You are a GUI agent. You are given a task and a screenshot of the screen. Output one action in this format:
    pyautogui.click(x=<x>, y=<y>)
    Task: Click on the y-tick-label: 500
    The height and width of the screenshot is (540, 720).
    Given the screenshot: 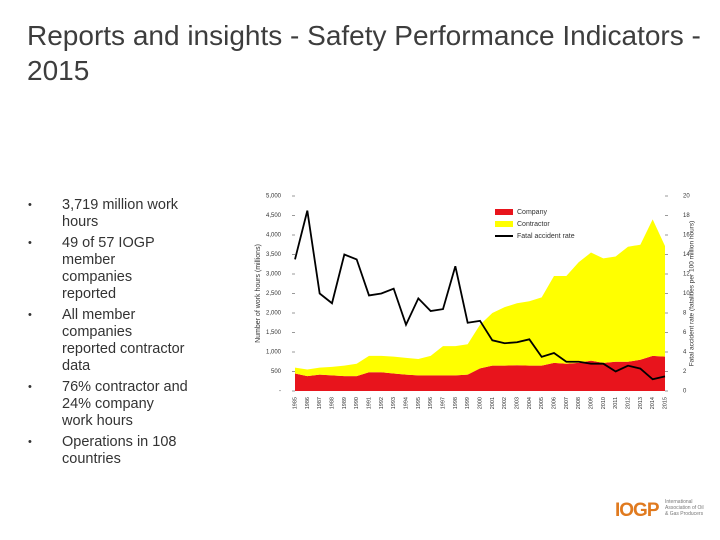 What is the action you would take?
    pyautogui.click(x=276, y=372)
    